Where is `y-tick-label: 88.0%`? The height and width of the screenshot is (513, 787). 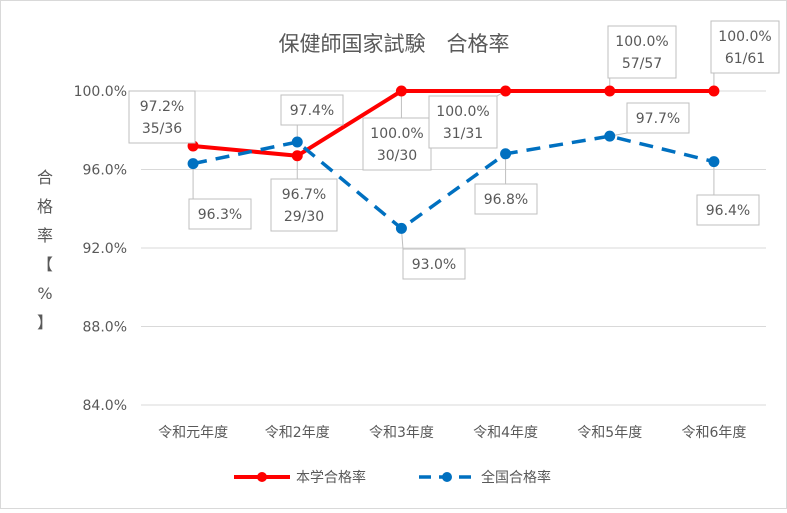
y-tick-label: 88.0% is located at coordinates (105, 328).